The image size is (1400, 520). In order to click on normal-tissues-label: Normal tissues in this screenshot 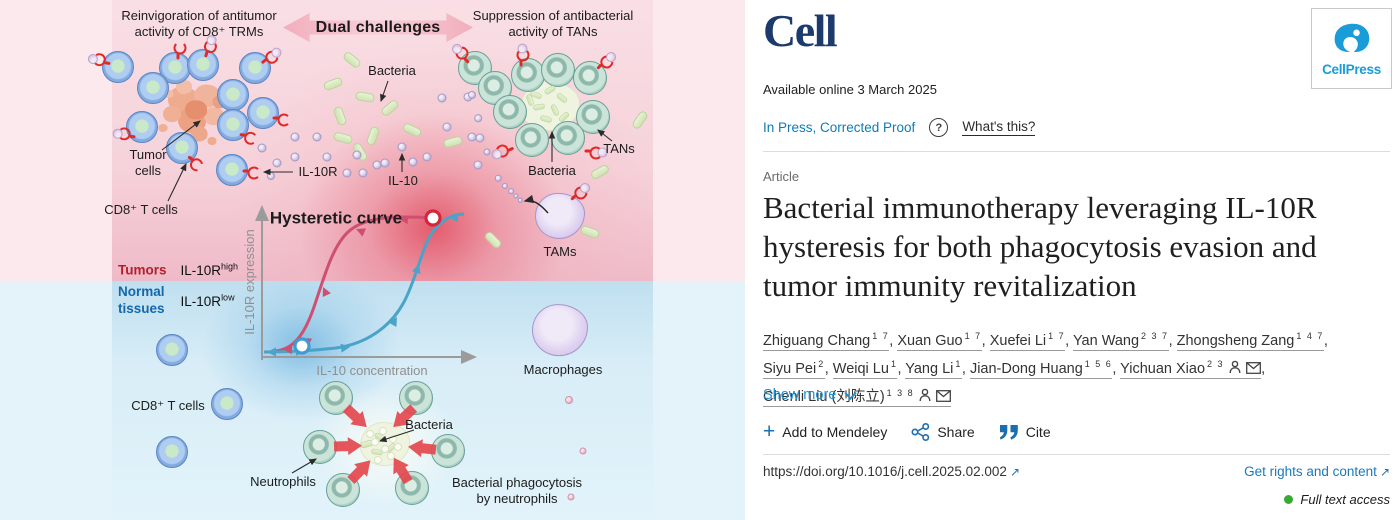, I will do `click(141, 300)`.